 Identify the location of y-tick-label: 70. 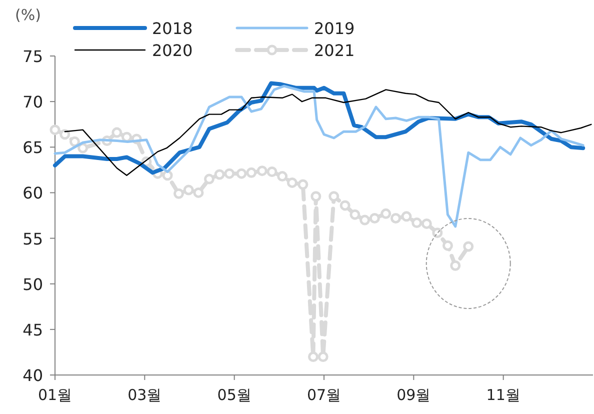
(32, 102).